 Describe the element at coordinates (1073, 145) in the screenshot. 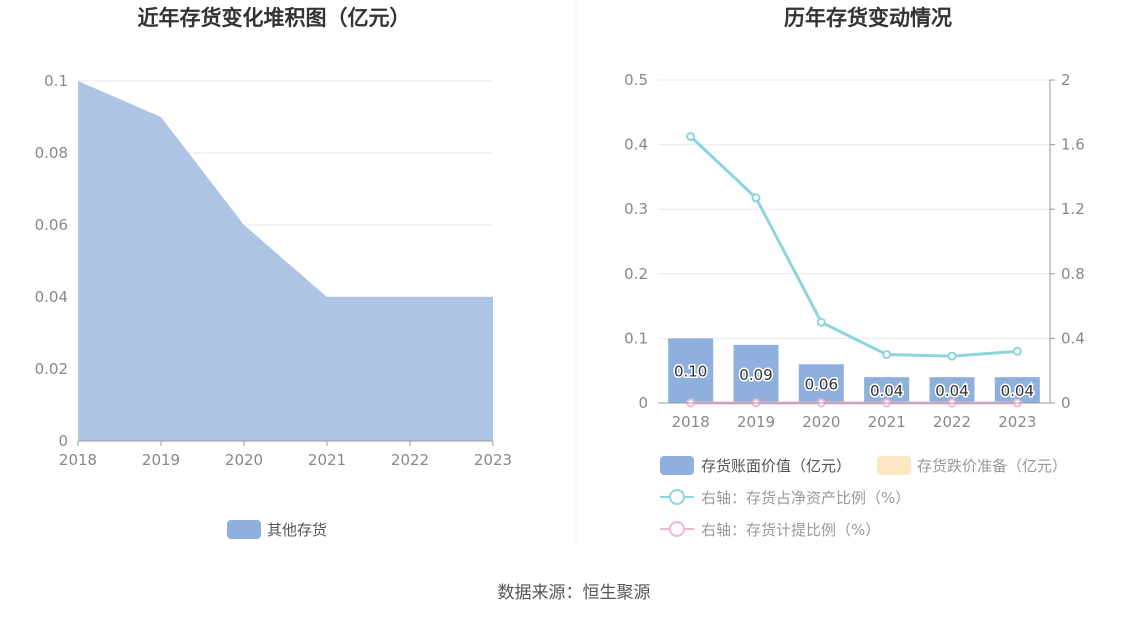

I see `right-y-right-tick-label: 1.6` at that location.